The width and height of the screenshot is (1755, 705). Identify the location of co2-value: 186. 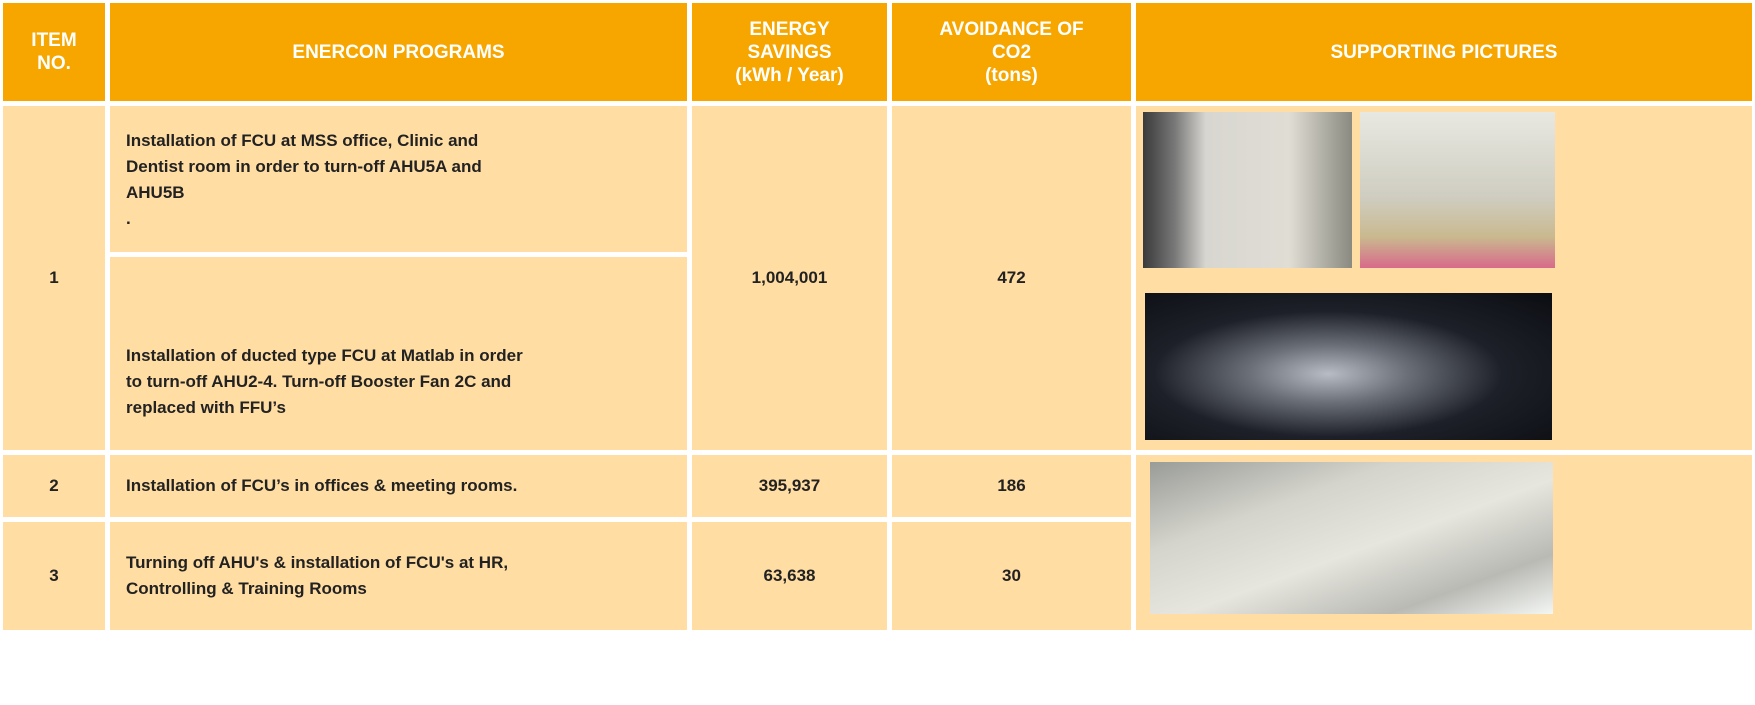
(1011, 485).